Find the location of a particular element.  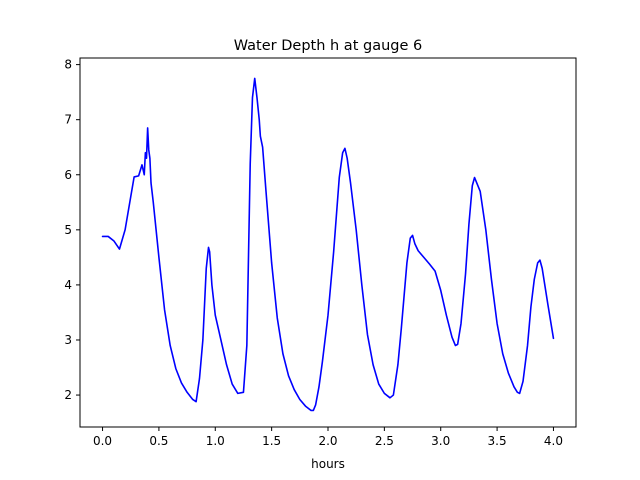

y-tick-label: 2 is located at coordinates (68, 395).